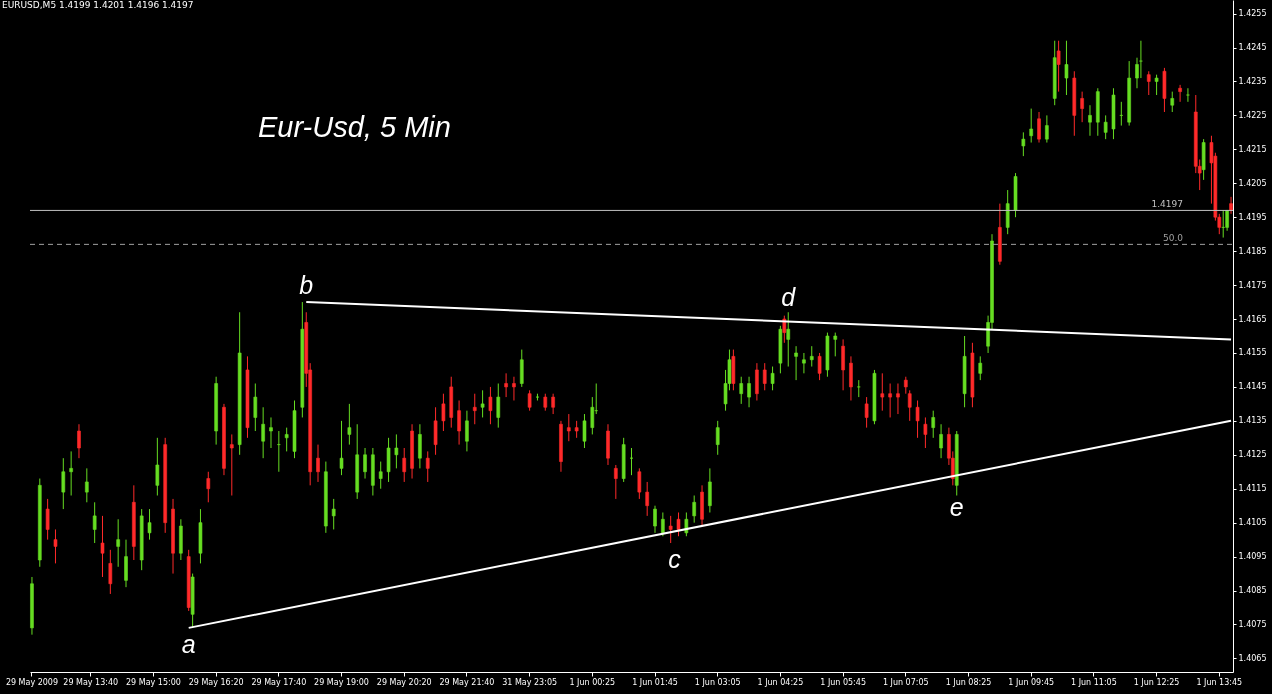 This screenshot has height=694, width=1272. I want to click on y-tick-label: 1.4185, so click(1252, 251).